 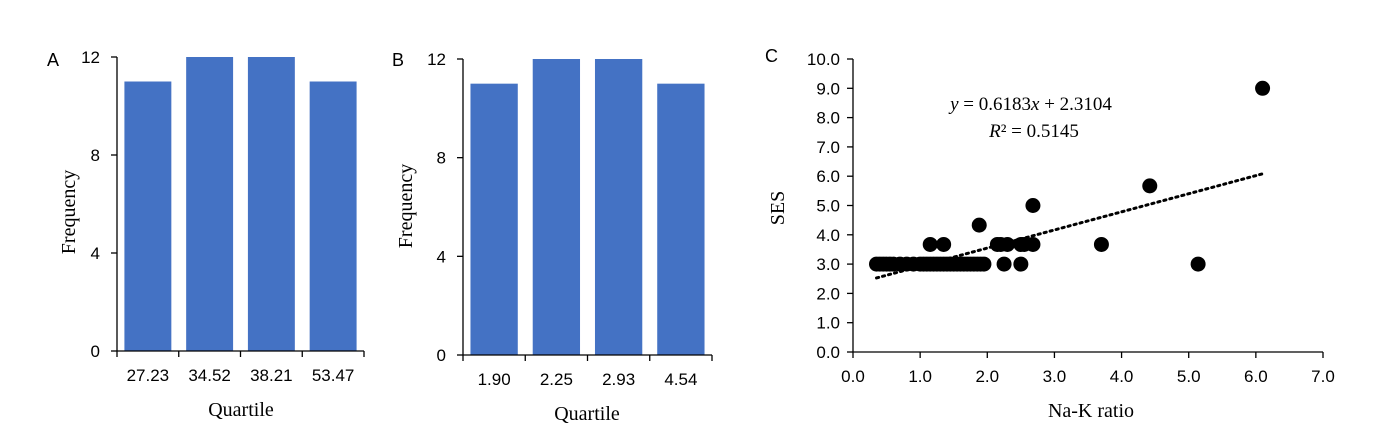 What do you see at coordinates (1122, 376) in the screenshot?
I see `panel-c-x-tick-label: 4.0` at bounding box center [1122, 376].